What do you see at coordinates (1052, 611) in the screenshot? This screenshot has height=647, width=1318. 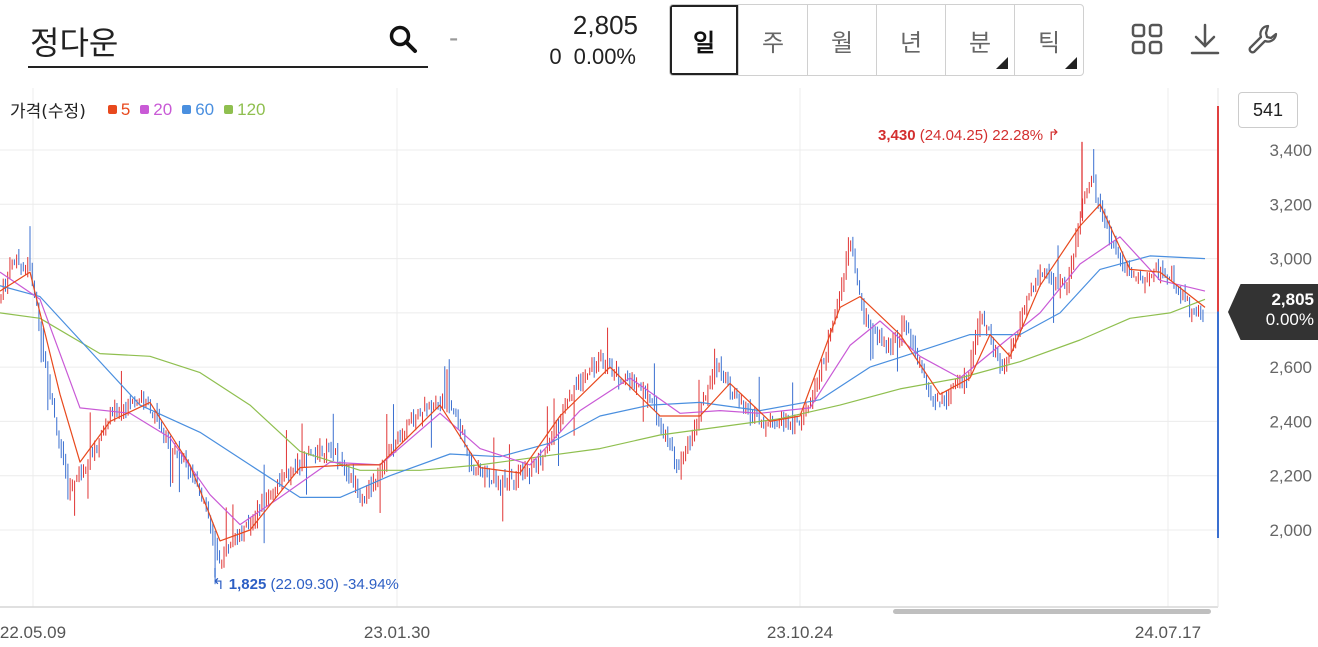 I see `chart-scrollbar` at bounding box center [1052, 611].